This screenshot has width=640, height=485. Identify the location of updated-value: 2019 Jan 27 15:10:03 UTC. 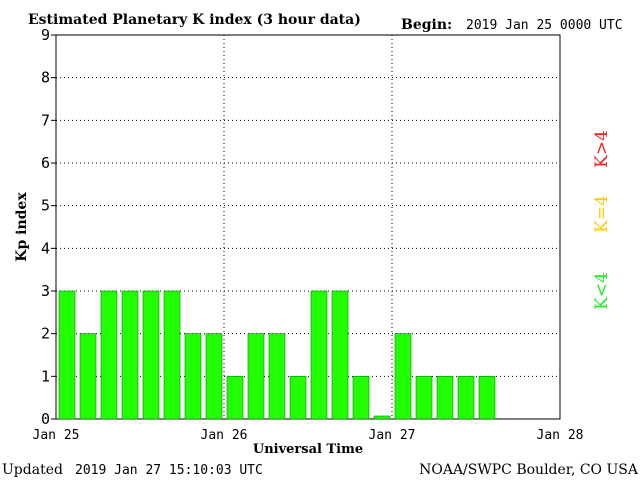
(169, 470).